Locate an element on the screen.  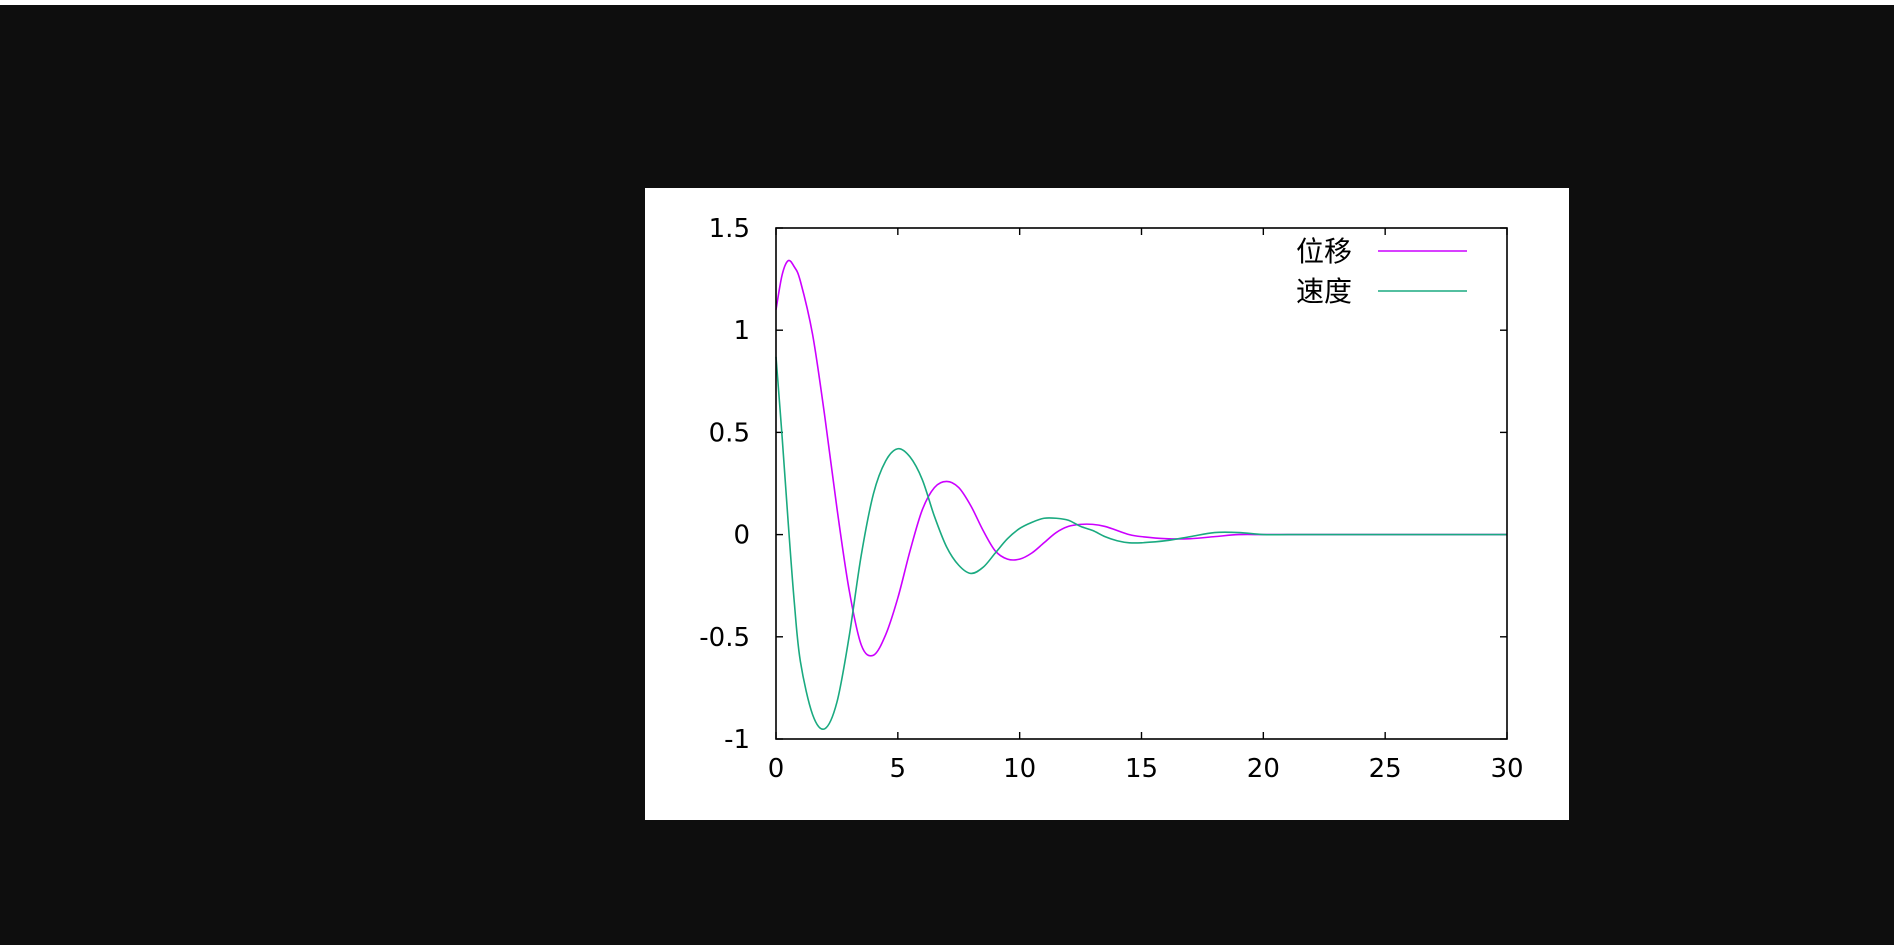
y-tick-label: 1.5 is located at coordinates (729, 229).